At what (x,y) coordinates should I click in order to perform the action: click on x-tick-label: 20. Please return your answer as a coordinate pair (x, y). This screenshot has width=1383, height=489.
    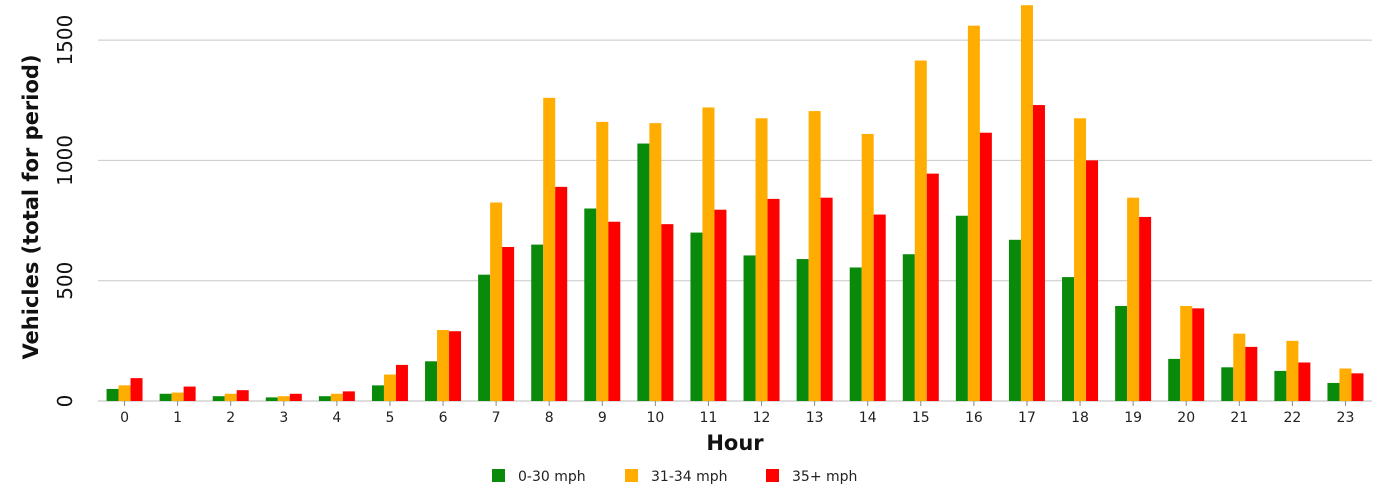
    Looking at the image, I should click on (1186, 418).